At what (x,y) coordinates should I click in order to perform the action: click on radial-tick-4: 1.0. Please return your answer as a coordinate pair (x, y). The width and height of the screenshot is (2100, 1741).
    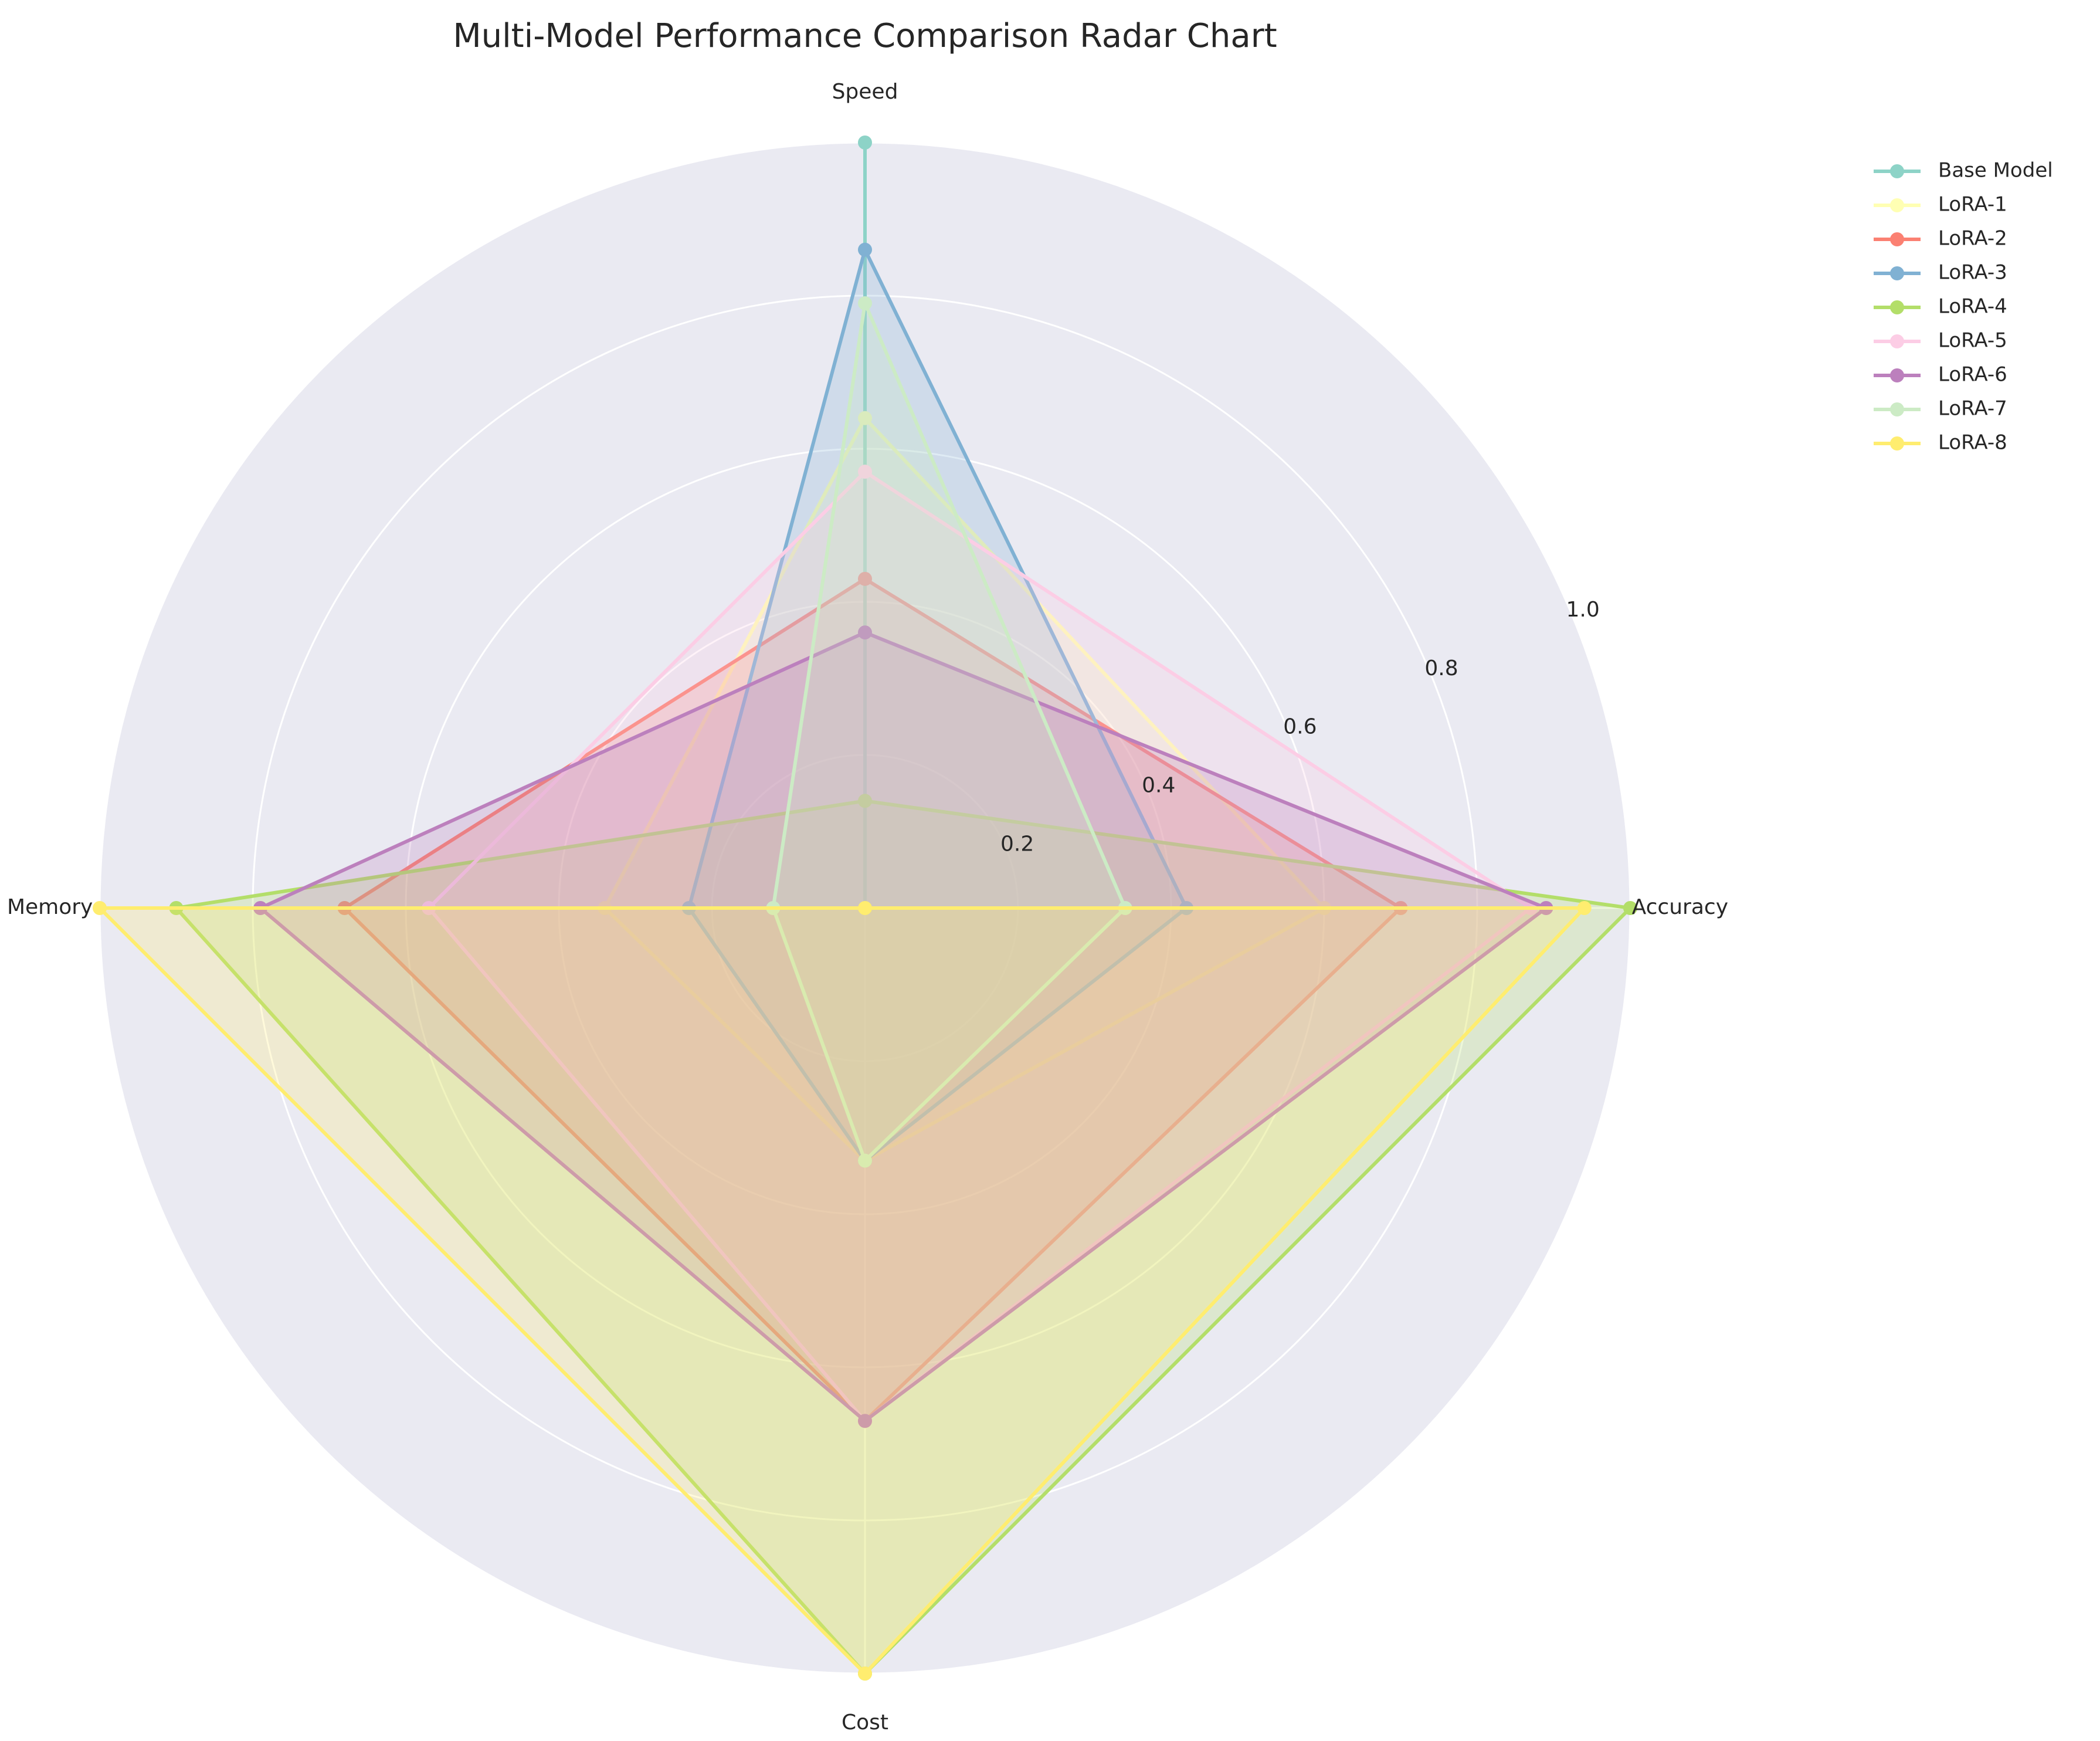
    Looking at the image, I should click on (1583, 610).